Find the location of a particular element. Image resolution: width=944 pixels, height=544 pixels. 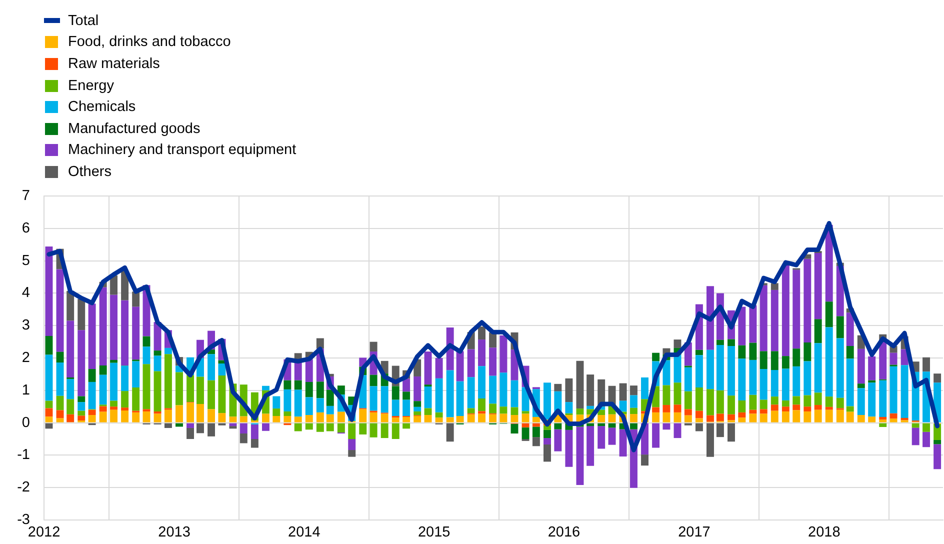

x-tick-label: 2012 is located at coordinates (44, 532).